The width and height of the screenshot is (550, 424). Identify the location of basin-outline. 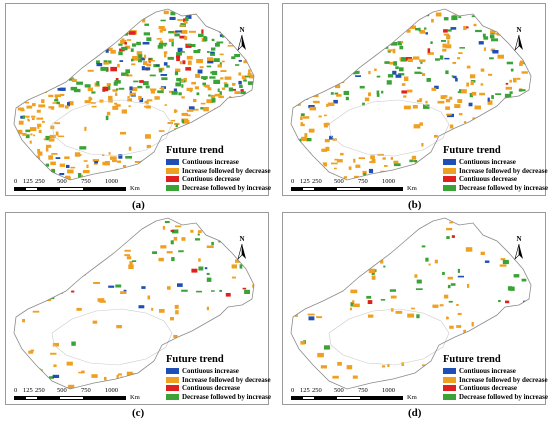
(389, 128).